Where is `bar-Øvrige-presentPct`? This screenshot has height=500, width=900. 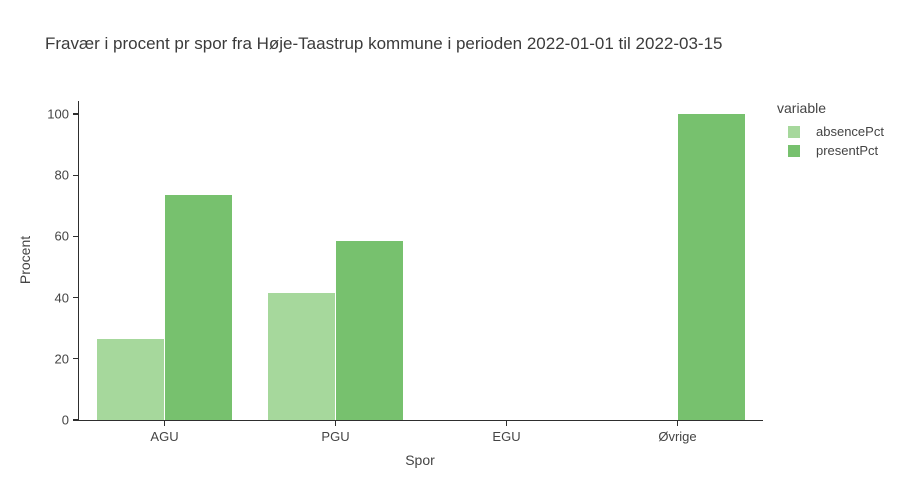 bar-Øvrige-presentPct is located at coordinates (711, 267).